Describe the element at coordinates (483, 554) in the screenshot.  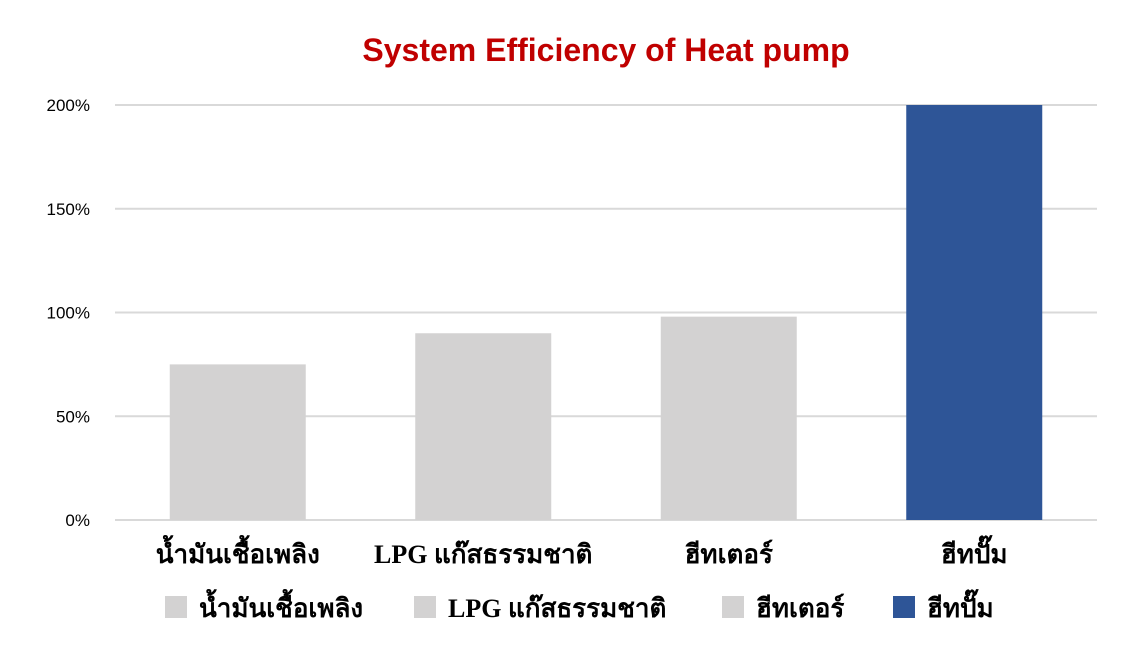
I see `x-tick-label: LPG แก๊สธรรมชาติ` at that location.